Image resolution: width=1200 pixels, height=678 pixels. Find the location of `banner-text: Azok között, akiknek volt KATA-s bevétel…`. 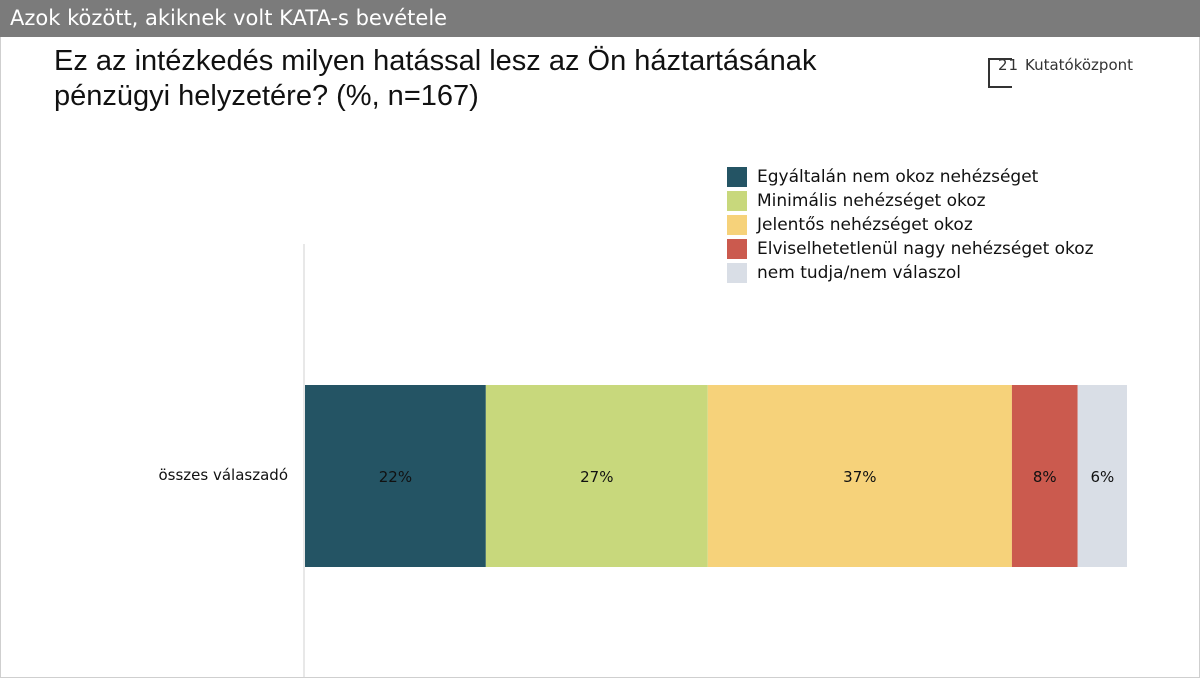

banner-text: Azok között, akiknek volt KATA-s bevétel… is located at coordinates (229, 18).